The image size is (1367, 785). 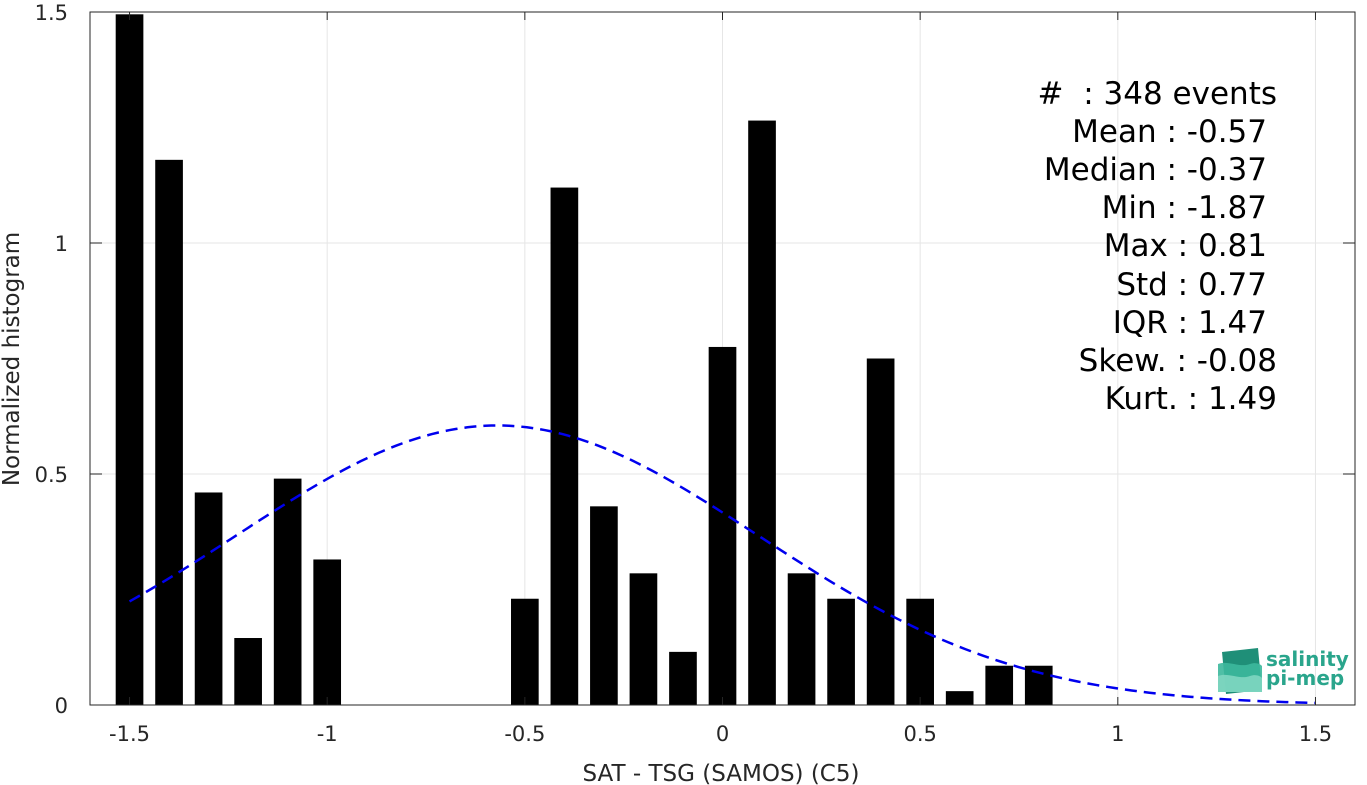 What do you see at coordinates (51, 359) in the screenshot?
I see `y-tick-labels: 0 0.5 1 1.5` at bounding box center [51, 359].